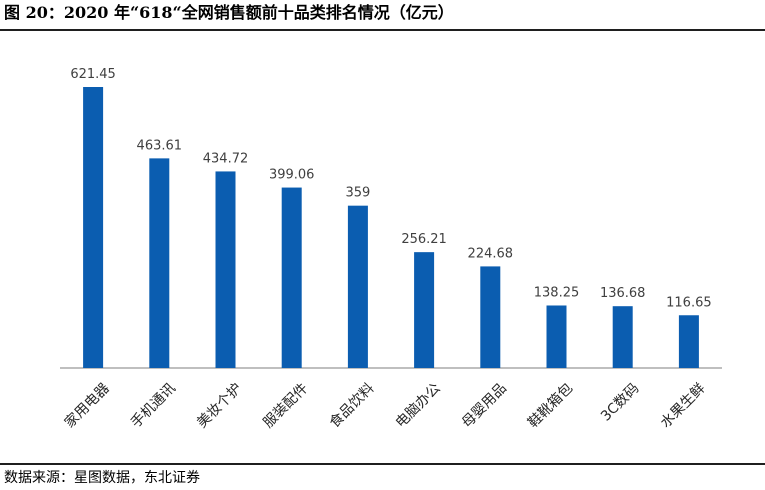 Image resolution: width=765 pixels, height=490 pixels. What do you see at coordinates (384, 406) in the screenshot?
I see `category-labels-group: 家用电器 手机通讯 美妆个护 服装配件 食品饮料 电脑办公 母婴用品 鞋靴箱包 3C数码 水果生鲜` at bounding box center [384, 406].